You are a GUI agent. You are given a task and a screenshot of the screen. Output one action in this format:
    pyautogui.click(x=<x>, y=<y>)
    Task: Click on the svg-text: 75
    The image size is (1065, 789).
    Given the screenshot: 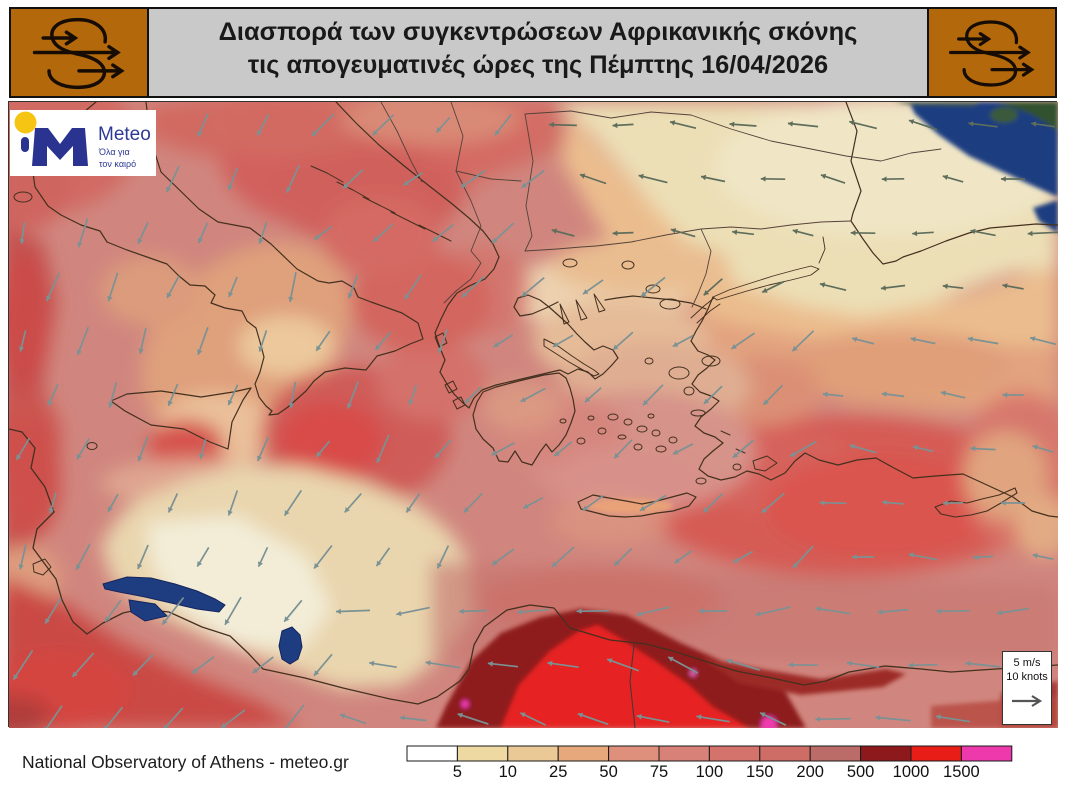 What is the action you would take?
    pyautogui.click(x=659, y=772)
    